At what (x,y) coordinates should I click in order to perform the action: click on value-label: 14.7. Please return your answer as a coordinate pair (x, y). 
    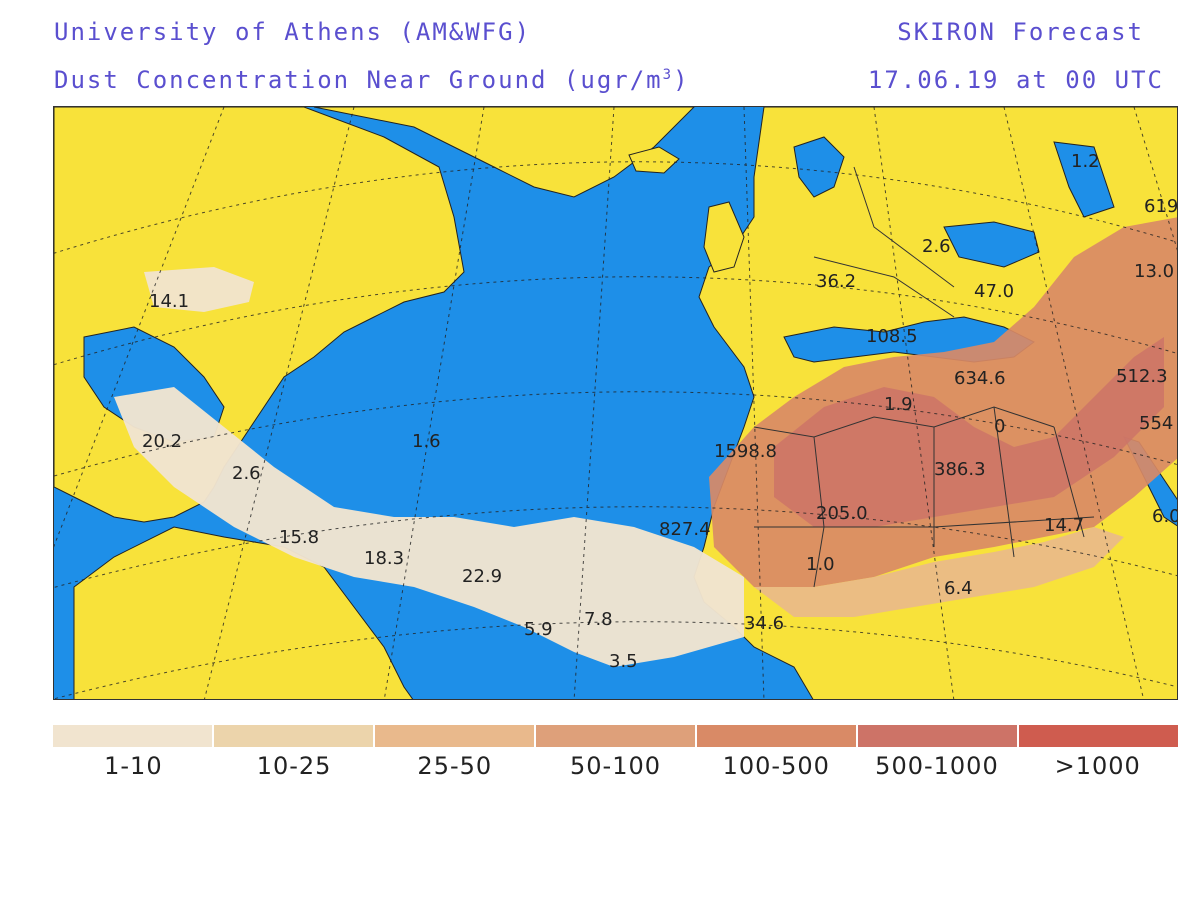
    Looking at the image, I should click on (1064, 525).